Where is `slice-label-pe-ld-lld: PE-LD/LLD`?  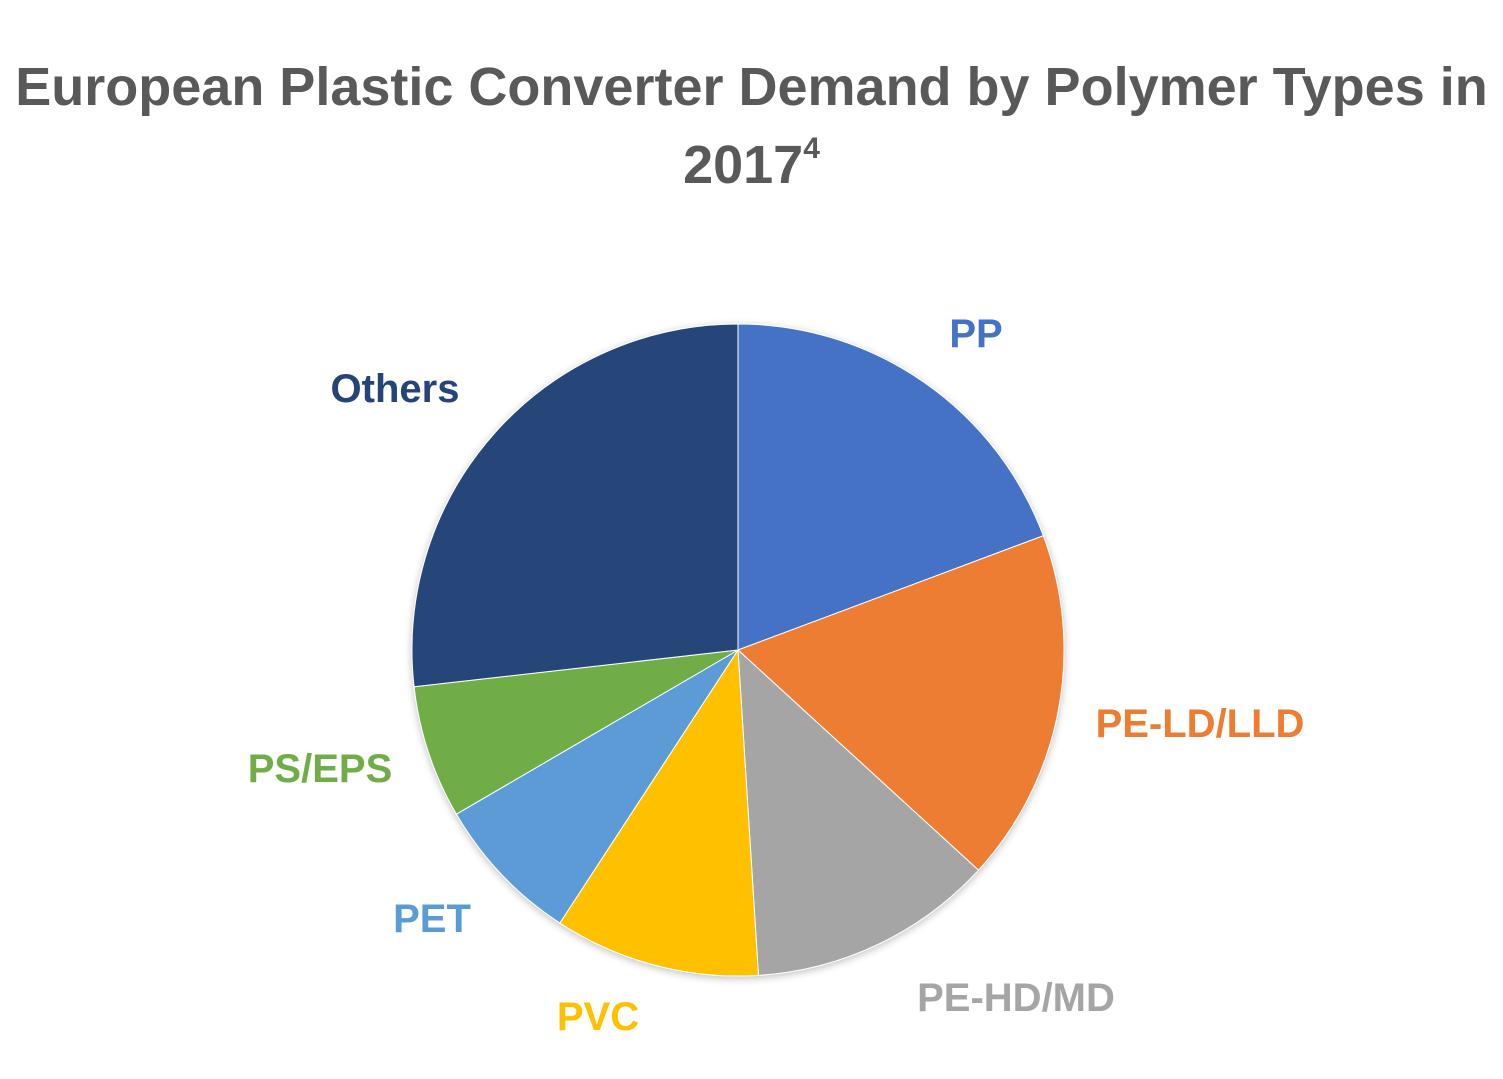 slice-label-pe-ld-lld: PE-LD/LLD is located at coordinates (1200, 724).